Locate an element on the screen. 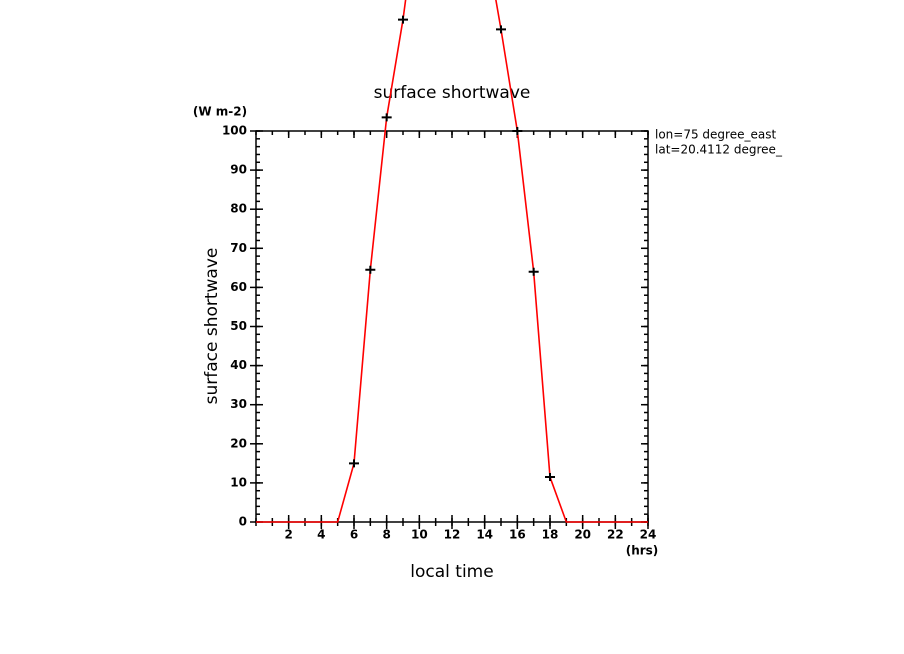  x-tick-label: 6 is located at coordinates (354, 535).